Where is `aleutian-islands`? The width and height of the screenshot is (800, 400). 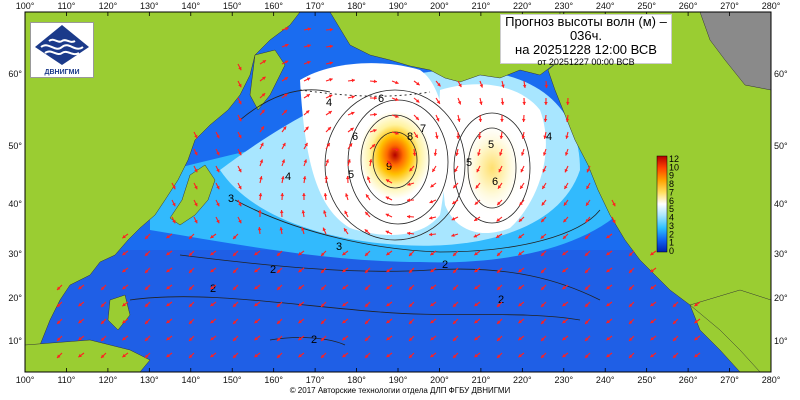 aleutian-islands is located at coordinates (365, 93).